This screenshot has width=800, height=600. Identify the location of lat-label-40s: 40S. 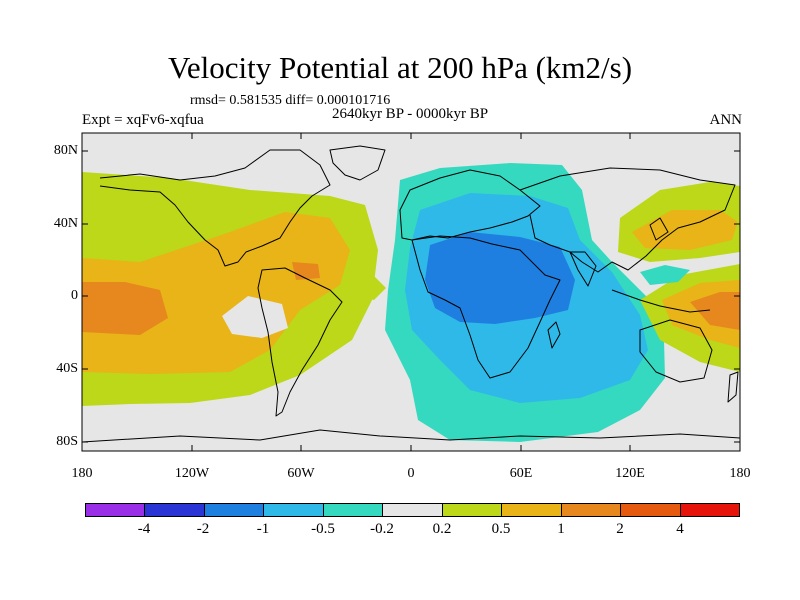
(67, 368).